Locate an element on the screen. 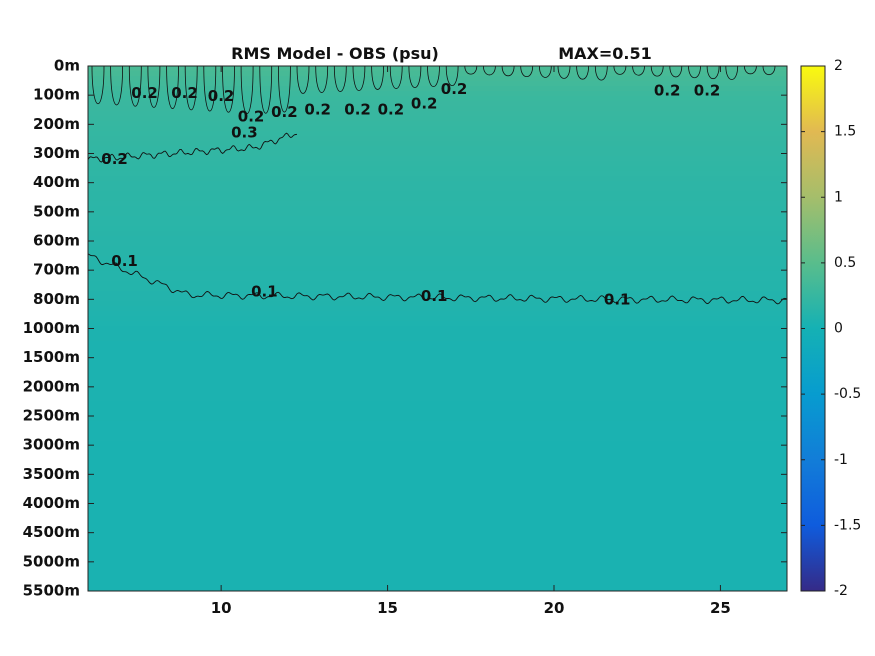  y-tick-label: 600m is located at coordinates (56, 241).